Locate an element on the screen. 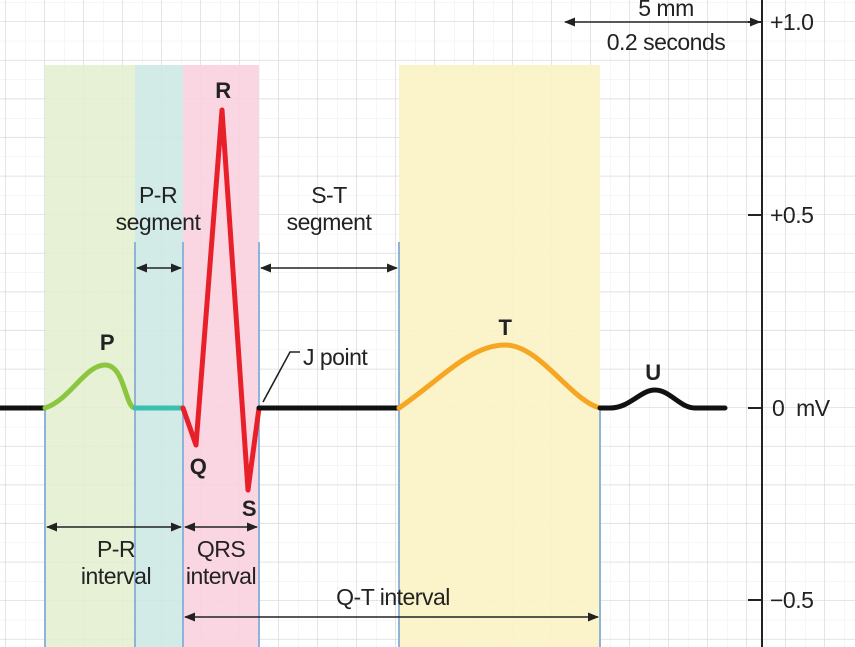 The image size is (855, 647). axis-label: −0.5 is located at coordinates (791, 600).